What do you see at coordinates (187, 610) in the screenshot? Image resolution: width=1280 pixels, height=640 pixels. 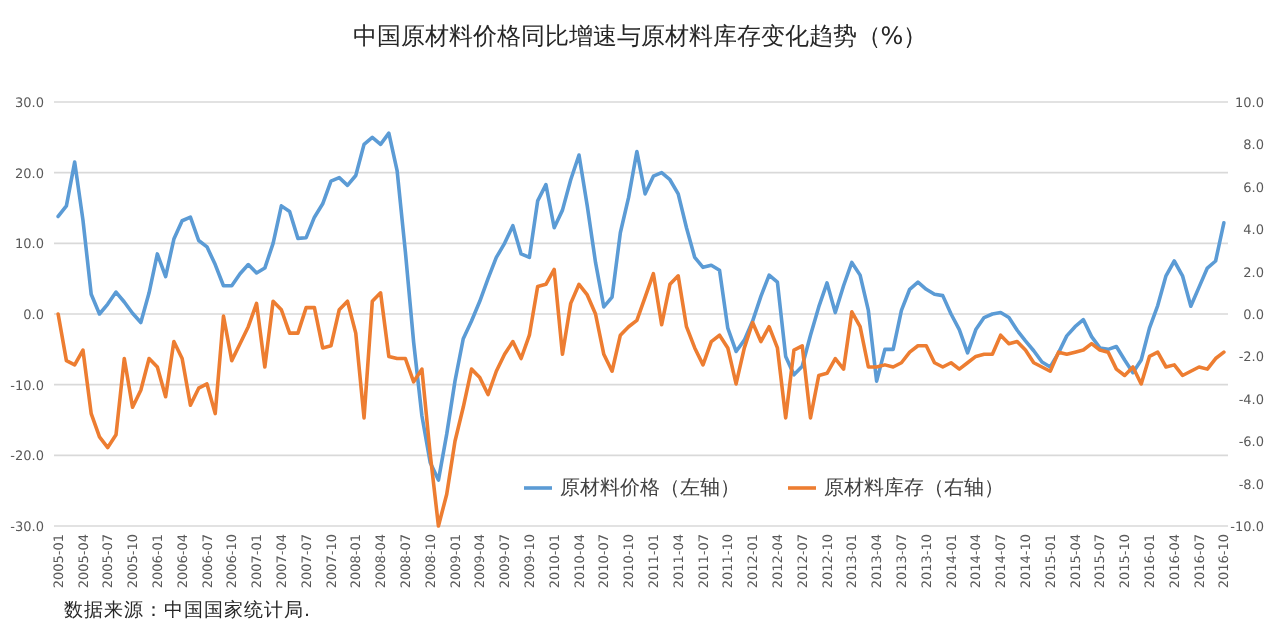 I see `source-note: 数据来源：中国国家统计局.` at bounding box center [187, 610].